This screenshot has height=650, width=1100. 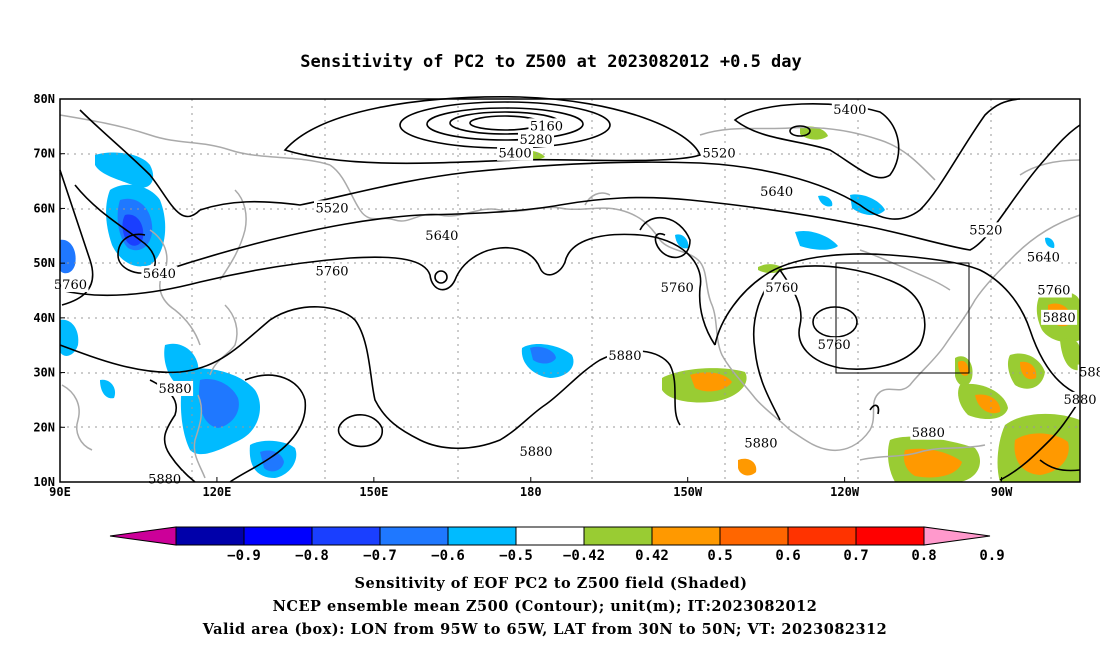 What do you see at coordinates (44, 154) in the screenshot?
I see `lat-tick-label: 70N` at bounding box center [44, 154].